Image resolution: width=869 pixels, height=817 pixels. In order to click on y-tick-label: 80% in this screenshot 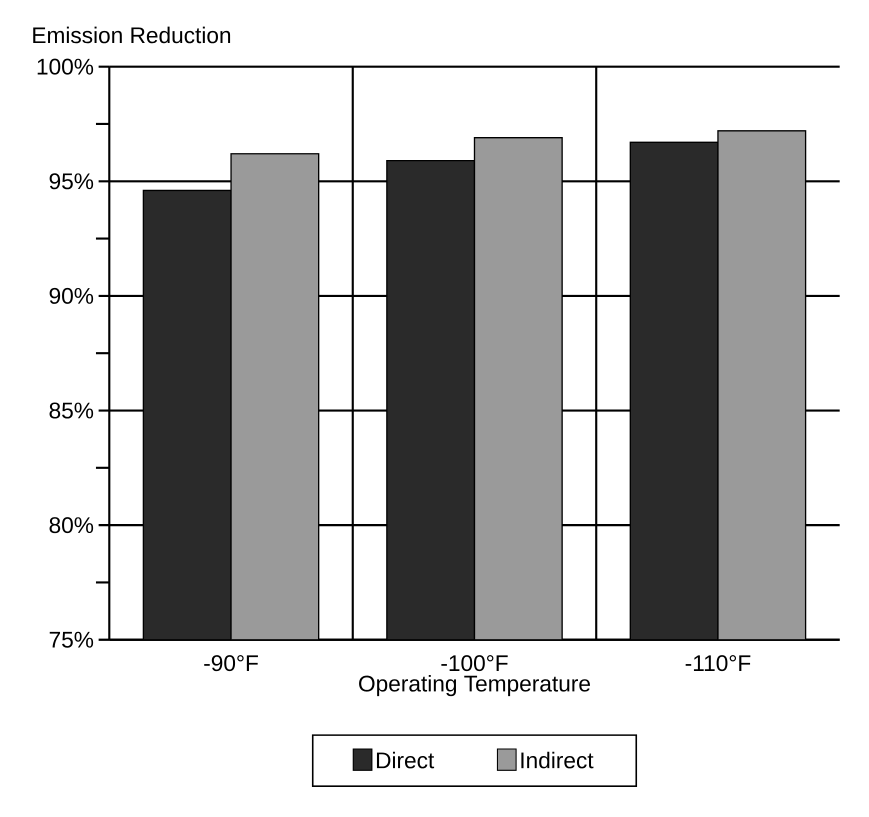, I will do `click(72, 525)`.